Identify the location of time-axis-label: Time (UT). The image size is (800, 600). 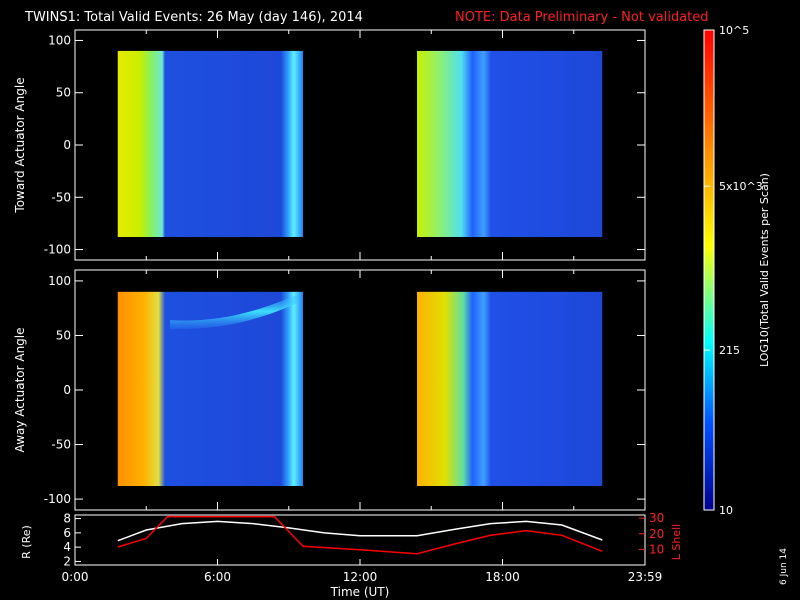
(360, 592).